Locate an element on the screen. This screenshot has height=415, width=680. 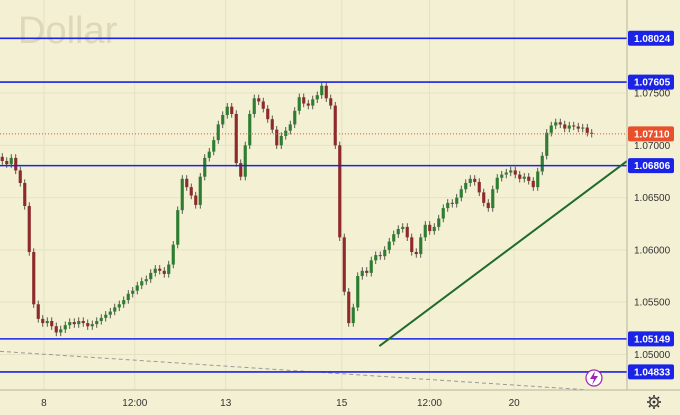
x-tick-label: 20 is located at coordinates (515, 403).